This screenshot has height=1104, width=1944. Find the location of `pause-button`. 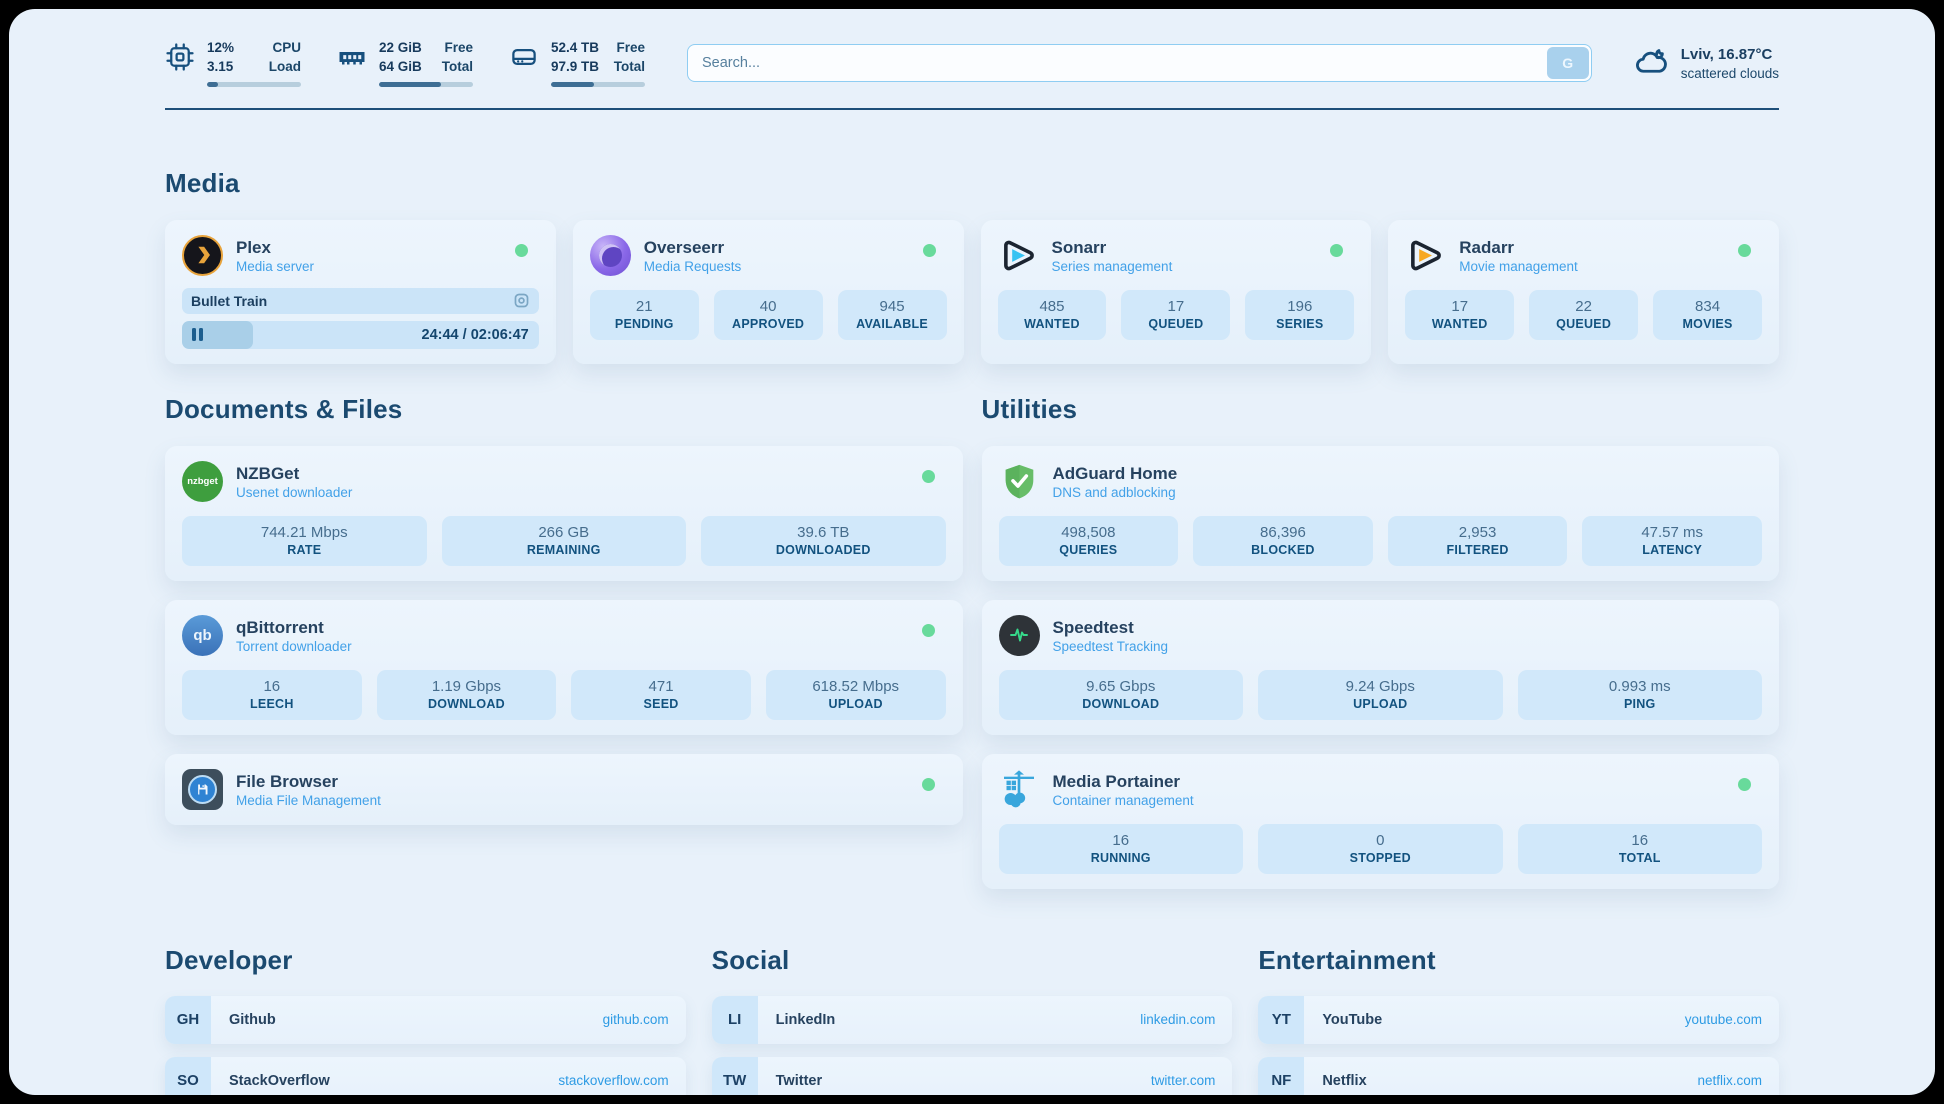

pause-button is located at coordinates (199, 334).